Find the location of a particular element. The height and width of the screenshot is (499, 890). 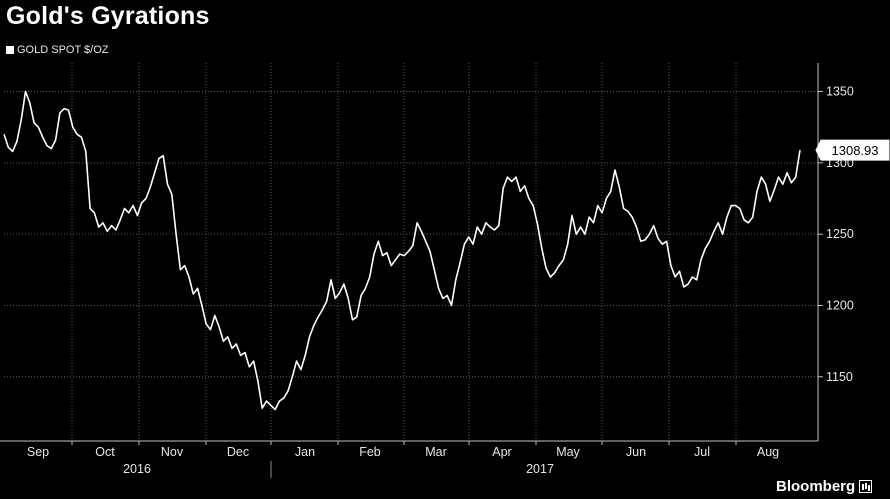

year-label: 2016 is located at coordinates (137, 469).